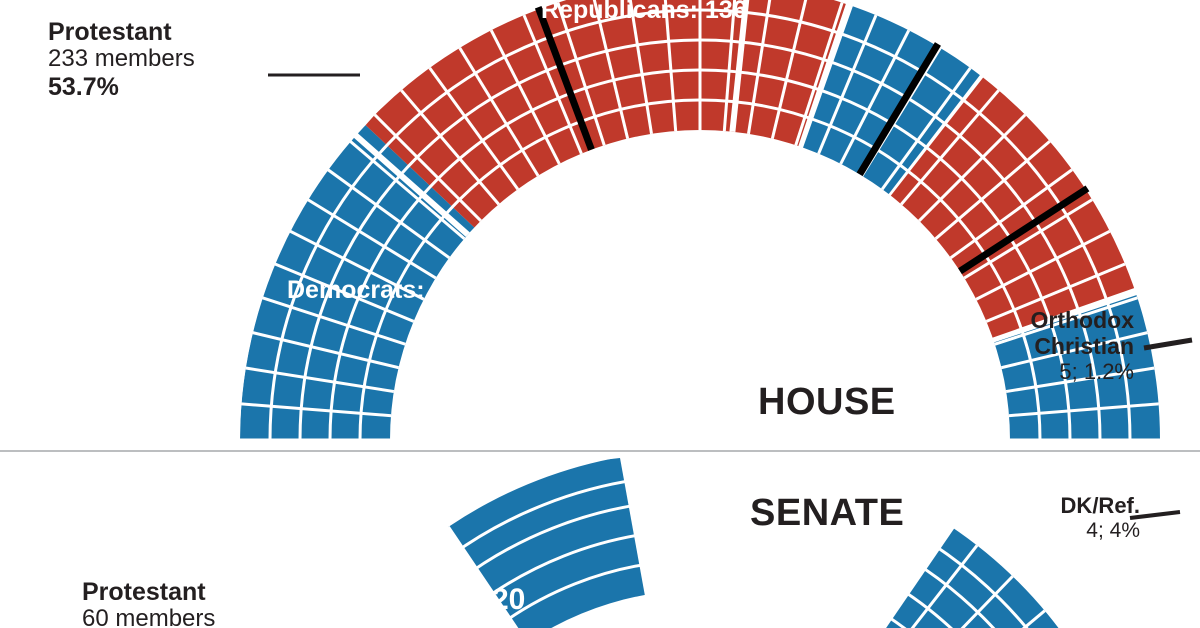 The height and width of the screenshot is (628, 1200). I want to click on senate-dkref-name: DK/Ref., so click(1100, 505).